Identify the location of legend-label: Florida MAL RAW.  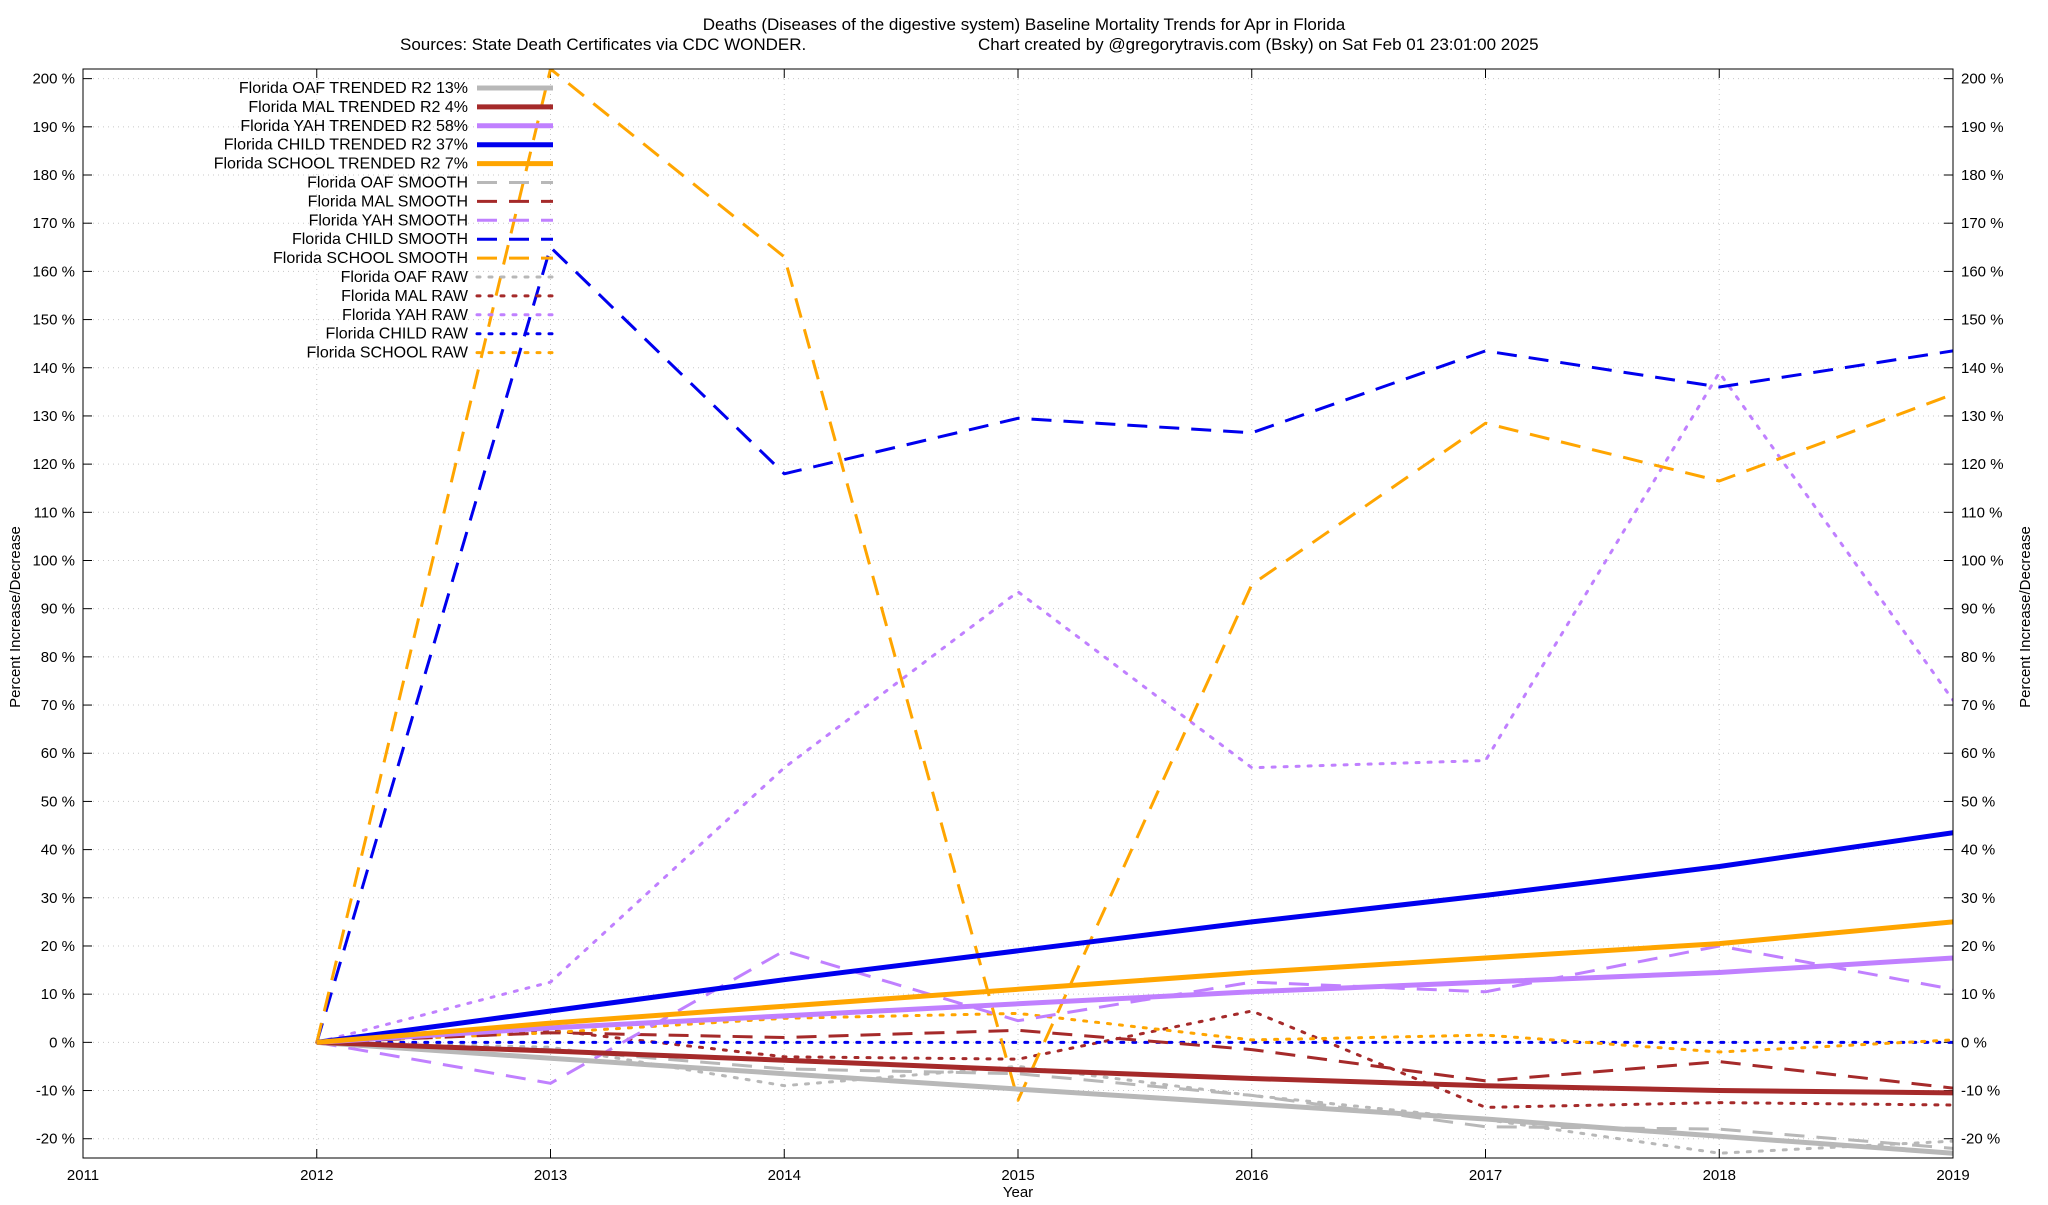
(405, 296).